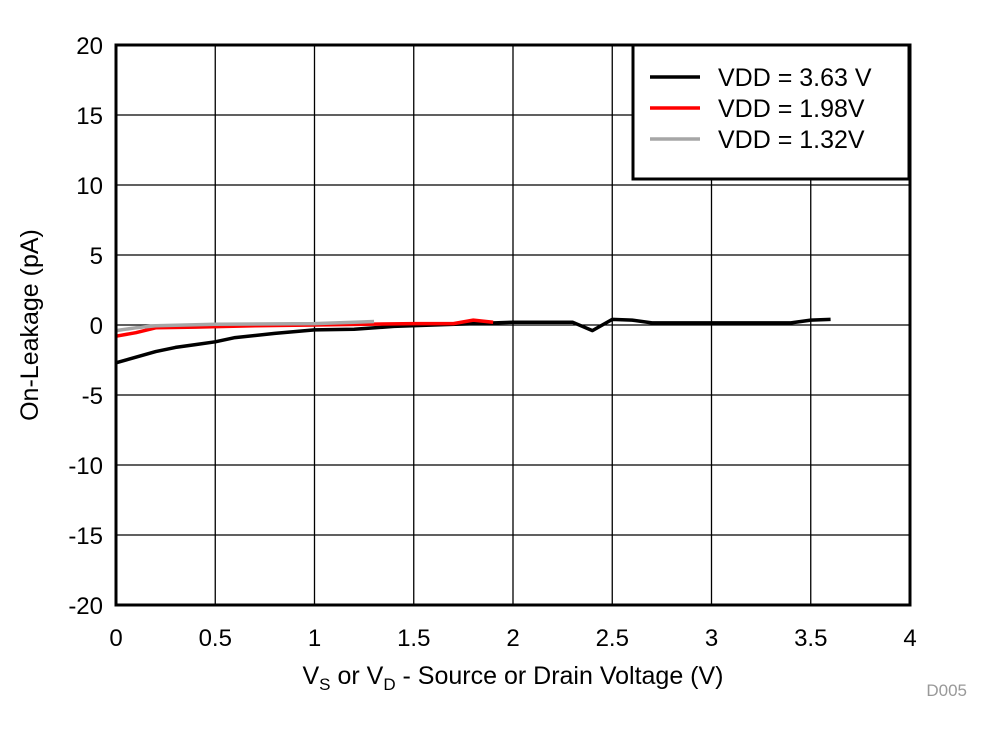  Describe the element at coordinates (96, 326) in the screenshot. I see `y-tick-label: 0` at that location.